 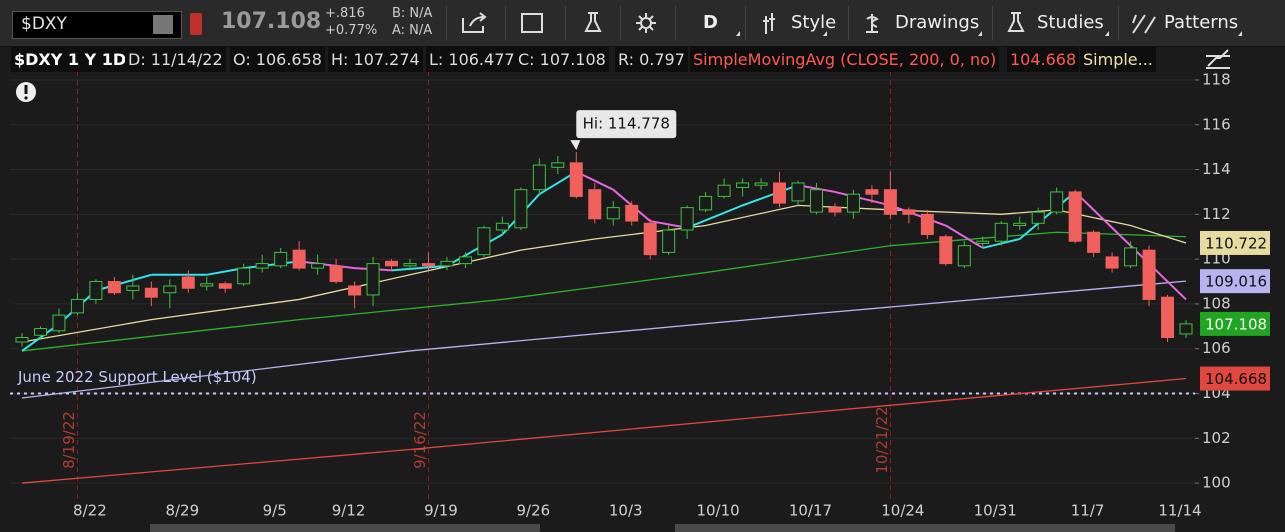 I want to click on studies-button: Studies, so click(x=1070, y=22).